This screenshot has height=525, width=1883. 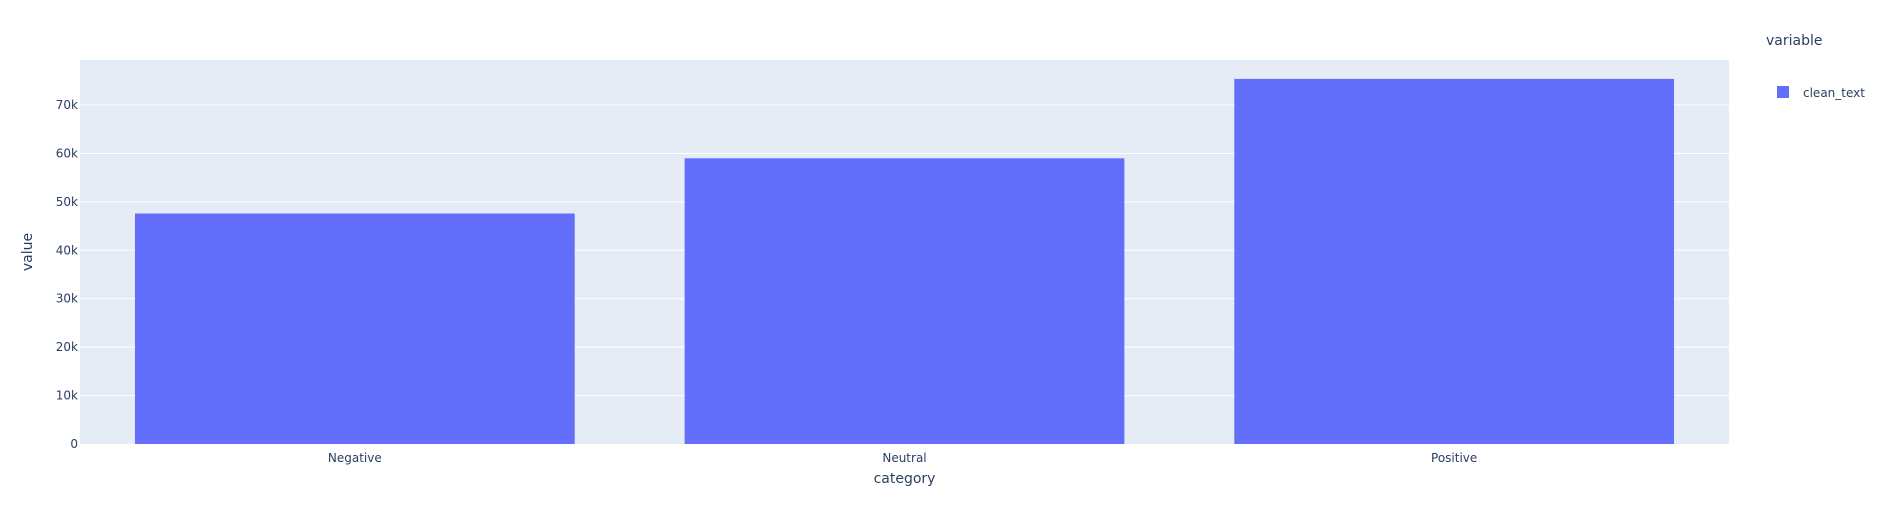 I want to click on legend-label: clean_text, so click(x=1834, y=93).